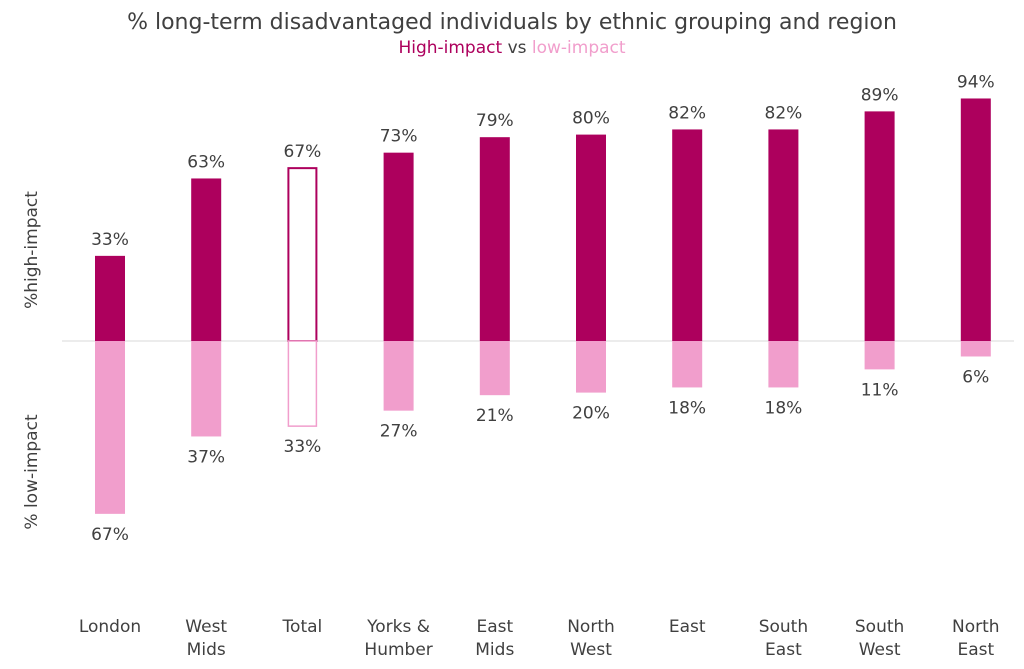 The image size is (1024, 669). I want to click on data-label-high-east: 82%, so click(687, 113).